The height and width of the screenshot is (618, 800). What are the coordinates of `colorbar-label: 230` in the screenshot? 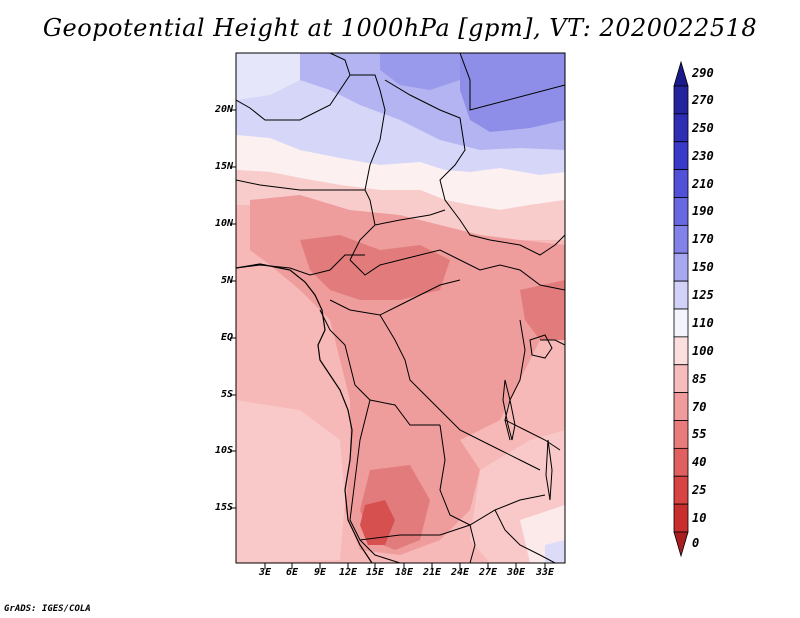 It's located at (703, 155).